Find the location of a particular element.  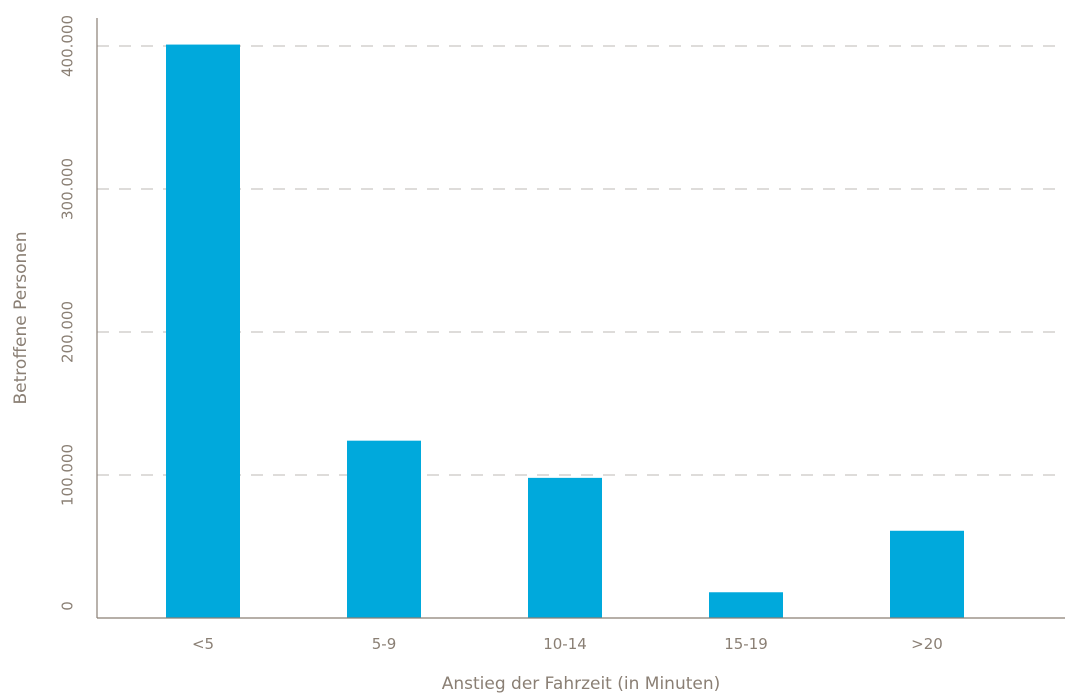

x-tick-label: <5 is located at coordinates (203, 644).